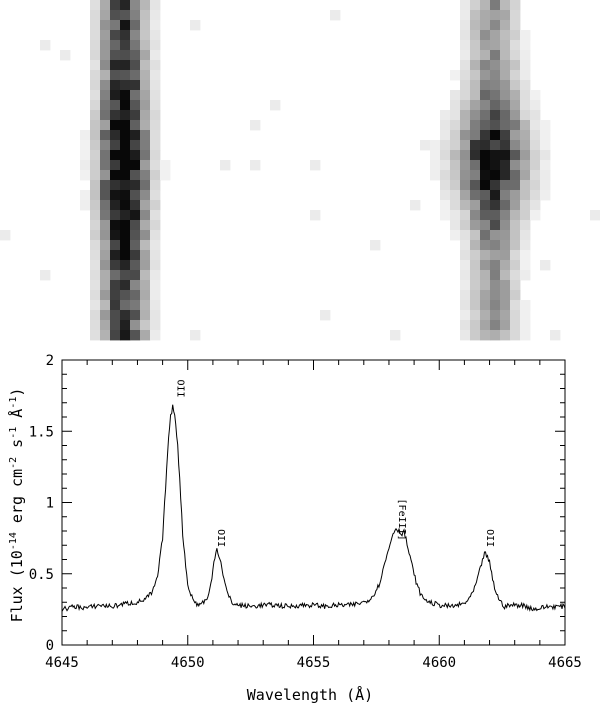 Image resolution: width=600 pixels, height=711 pixels. I want to click on y-label-units: erg cm, so click(17, 500).